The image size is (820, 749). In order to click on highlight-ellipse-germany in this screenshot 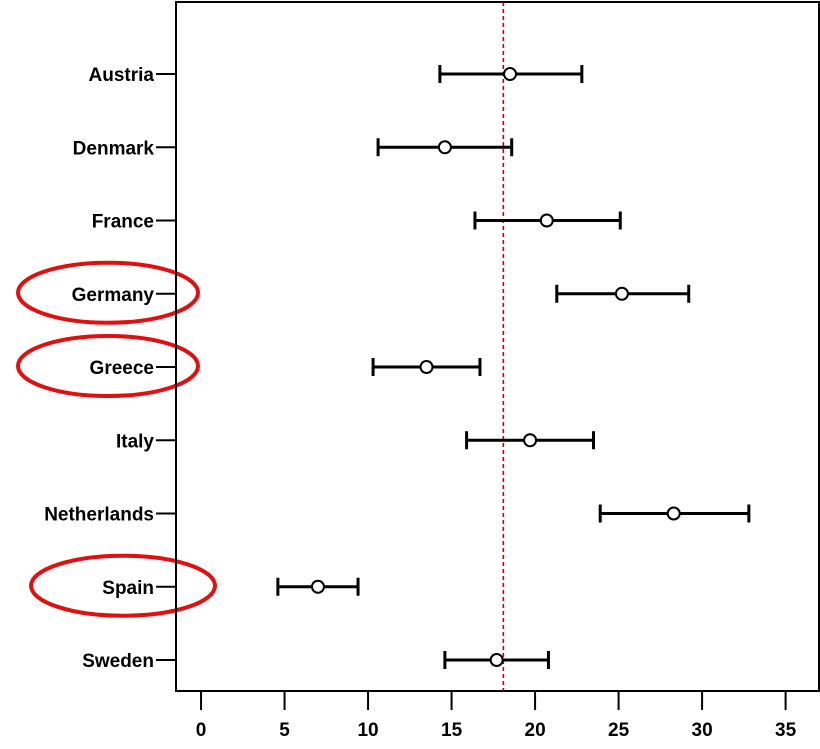, I will do `click(108, 292)`.